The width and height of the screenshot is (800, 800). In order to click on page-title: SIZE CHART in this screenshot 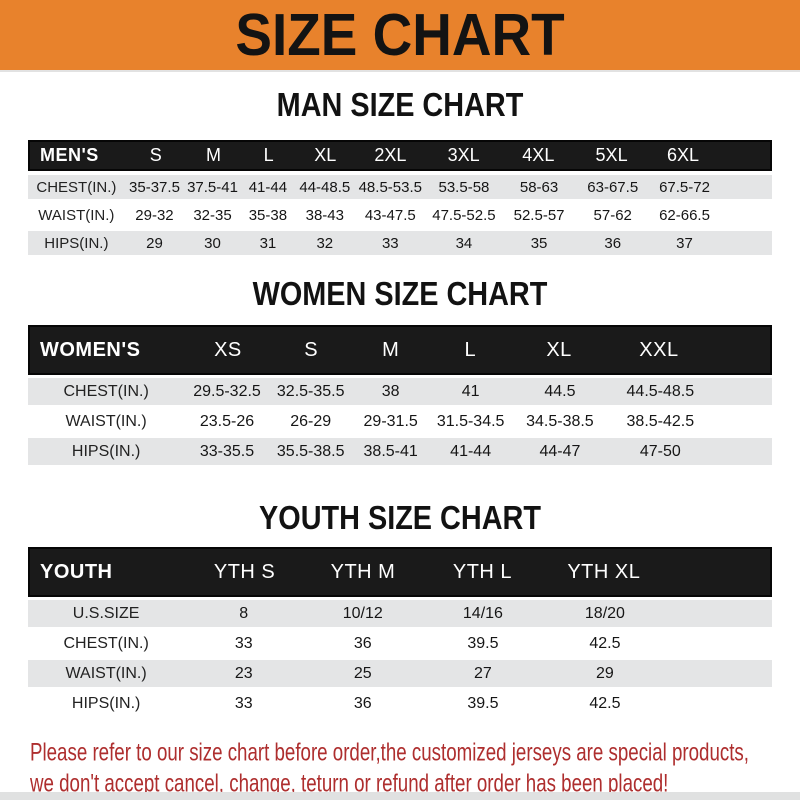, I will do `click(400, 34)`.